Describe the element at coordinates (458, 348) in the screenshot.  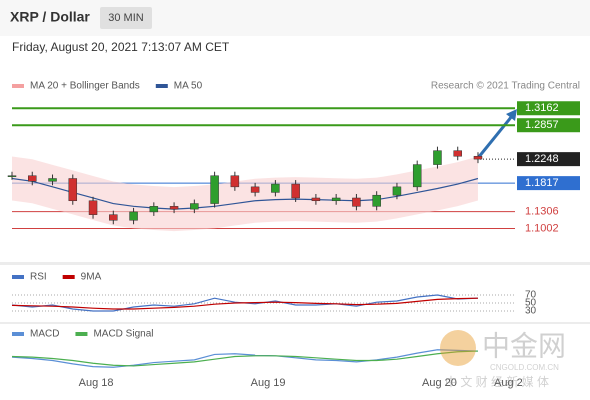
I see `watermark-logo` at that location.